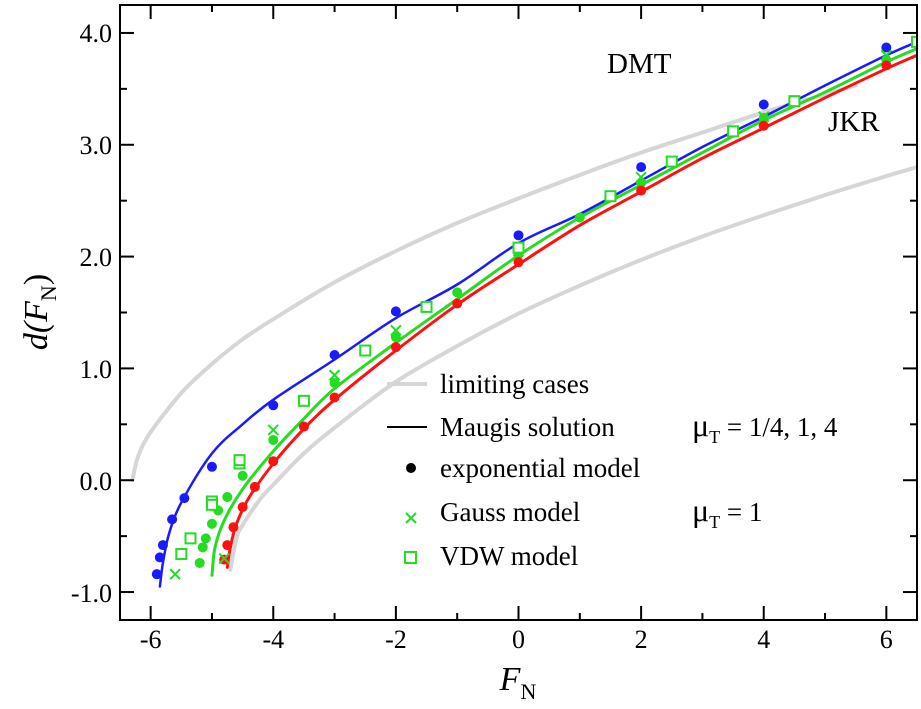 Image resolution: width=921 pixels, height=709 pixels. Describe the element at coordinates (48, 293) in the screenshot. I see `y-axis-title-sub: N` at that location.